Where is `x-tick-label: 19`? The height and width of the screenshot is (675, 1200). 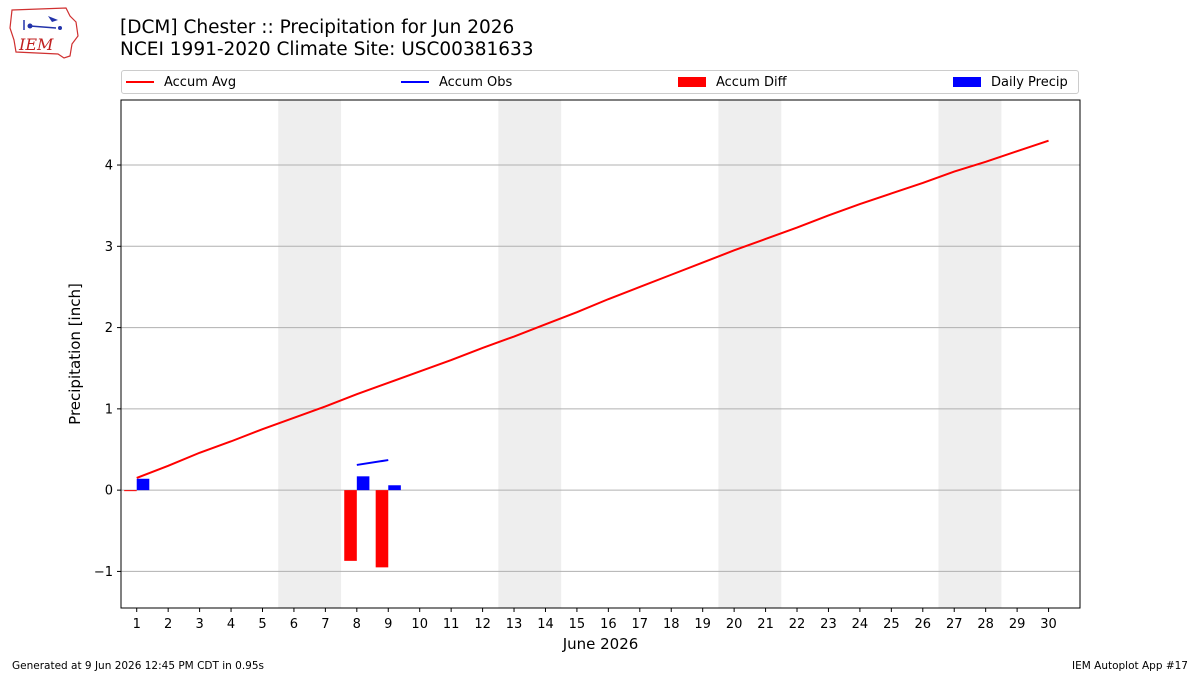 x-tick-label: 19 is located at coordinates (702, 624).